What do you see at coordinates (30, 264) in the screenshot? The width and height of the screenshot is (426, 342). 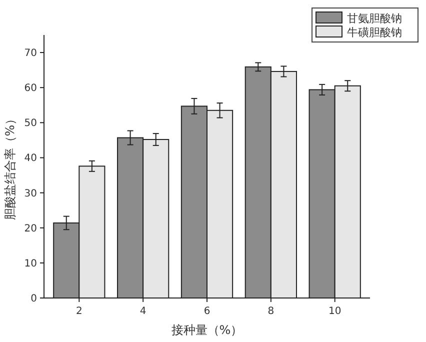 I see `y-tick-label: 10` at bounding box center [30, 264].